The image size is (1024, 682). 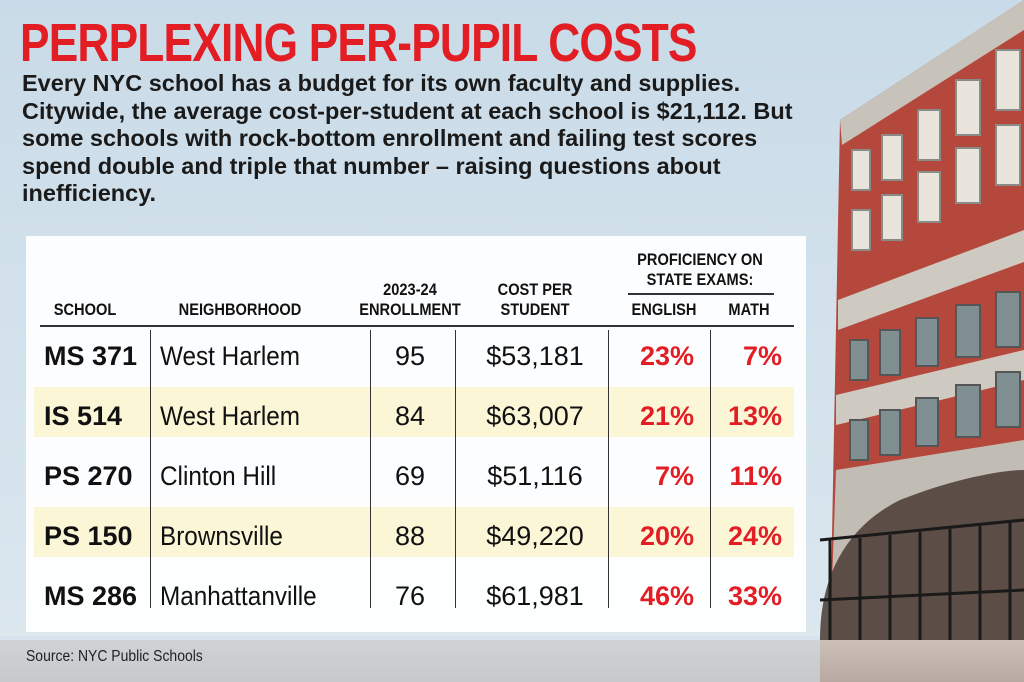 I want to click on cell-neighborhood: Clinton Hill, so click(x=218, y=476).